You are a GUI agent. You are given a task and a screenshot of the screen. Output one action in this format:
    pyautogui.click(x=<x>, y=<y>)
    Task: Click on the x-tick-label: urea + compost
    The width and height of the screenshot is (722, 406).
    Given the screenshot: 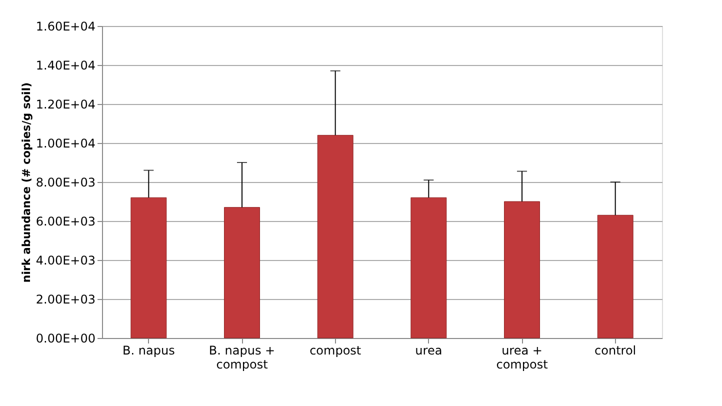 What is the action you would take?
    pyautogui.click(x=522, y=358)
    